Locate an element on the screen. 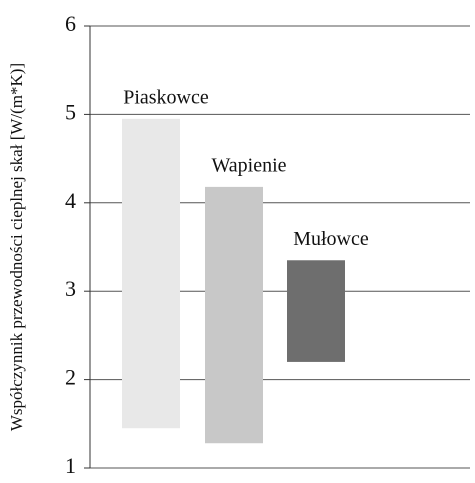  y-tick-label: 1 is located at coordinates (70, 465).